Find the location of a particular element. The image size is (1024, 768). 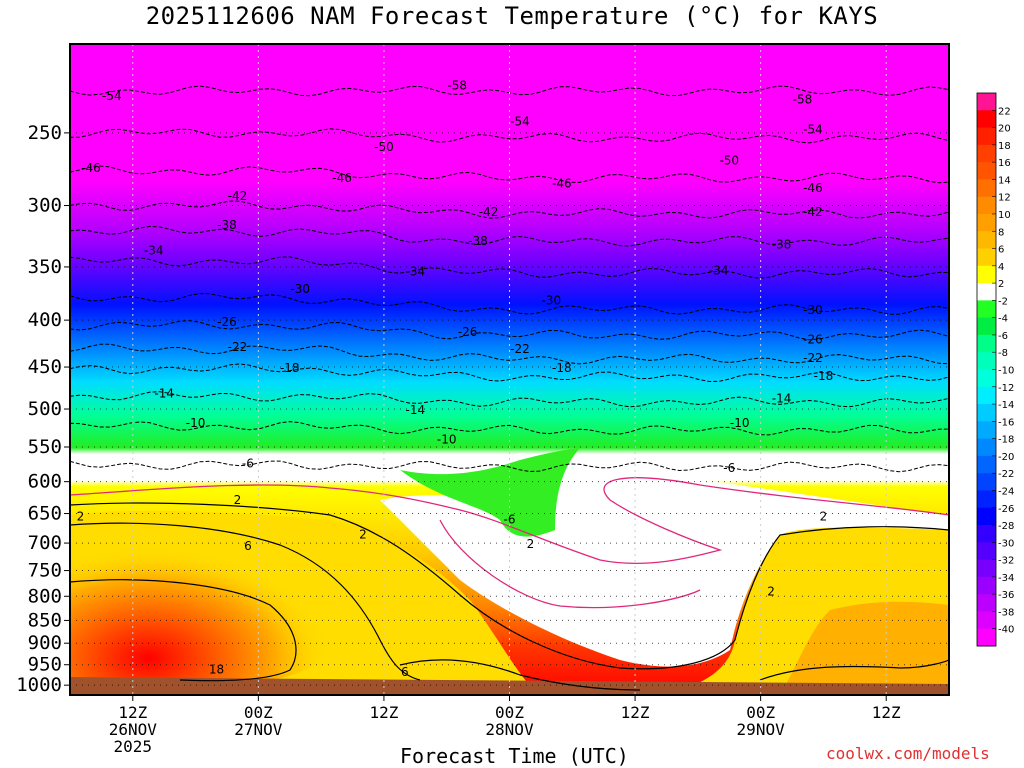

x-tick-label-1-0: 00Z is located at coordinates (258, 712).